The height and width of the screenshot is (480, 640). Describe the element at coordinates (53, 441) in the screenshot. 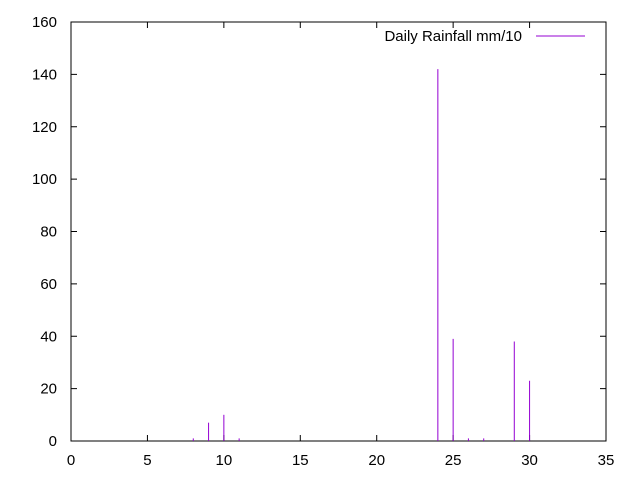

I see `y-tick-label: 0` at that location.